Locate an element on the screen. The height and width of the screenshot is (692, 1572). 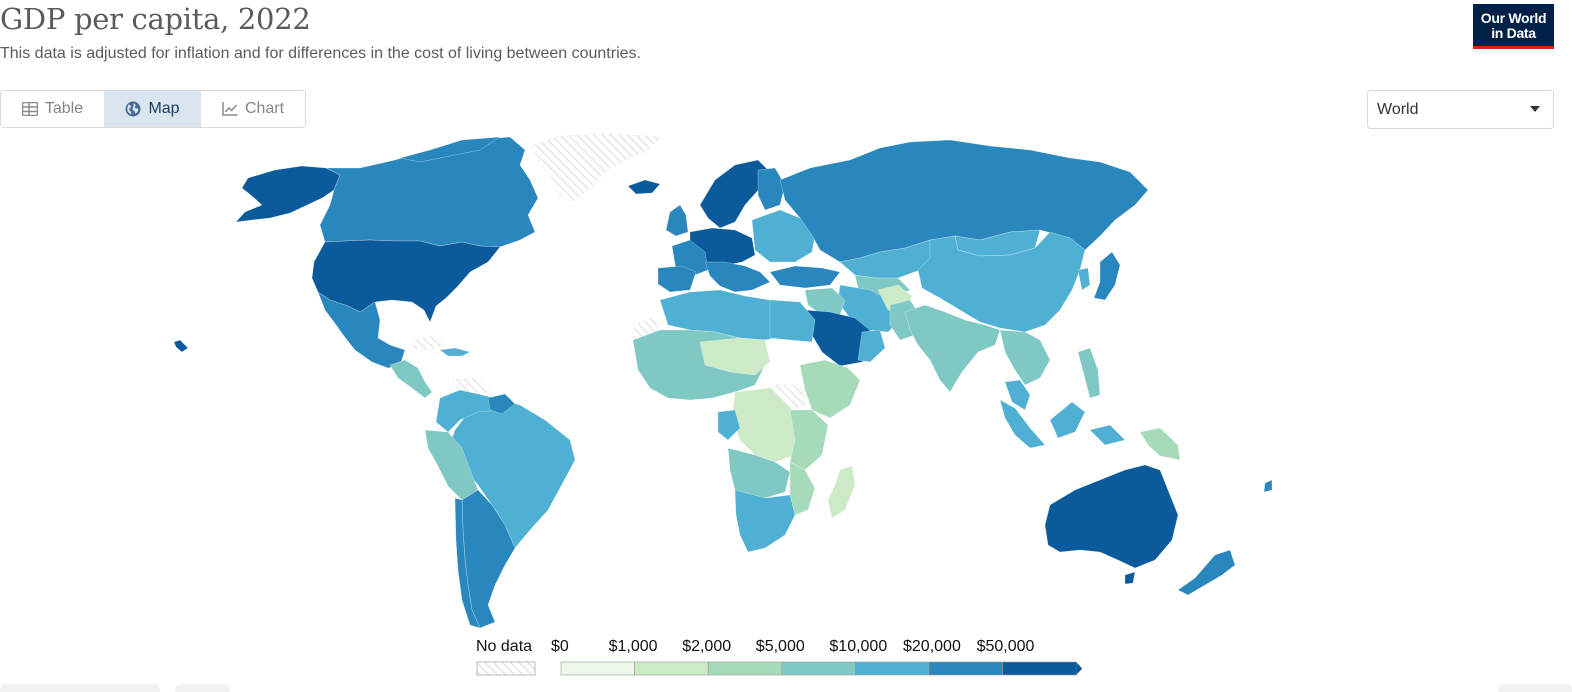
chart-title: GDP per capita, 2022 is located at coordinates (155, 19).